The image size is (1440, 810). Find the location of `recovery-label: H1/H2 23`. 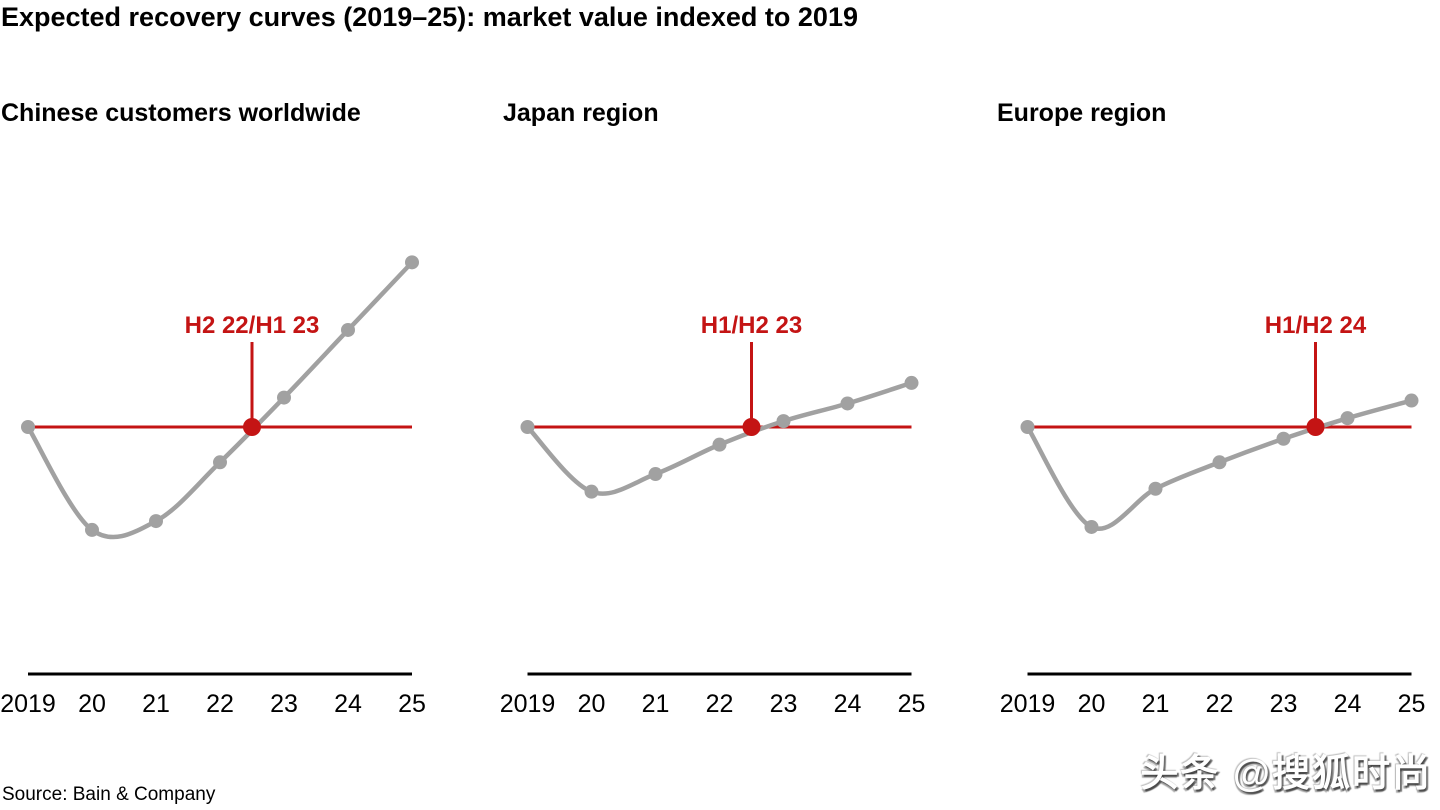

recovery-label: H1/H2 23 is located at coordinates (751, 325).